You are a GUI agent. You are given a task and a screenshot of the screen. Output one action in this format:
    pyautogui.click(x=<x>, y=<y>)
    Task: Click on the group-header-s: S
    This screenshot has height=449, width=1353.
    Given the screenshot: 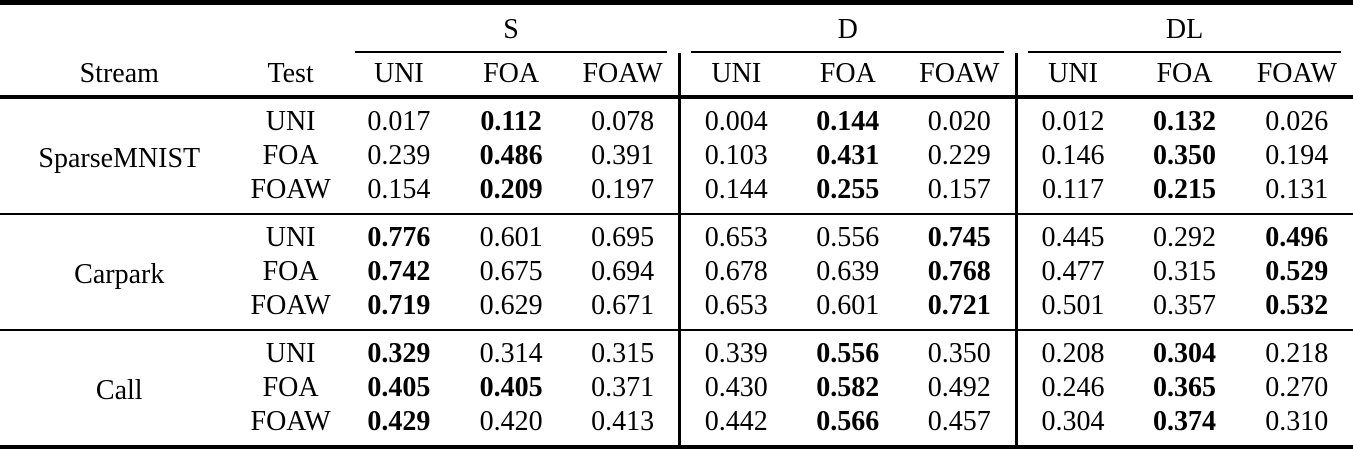 What is the action you would take?
    pyautogui.click(x=511, y=28)
    